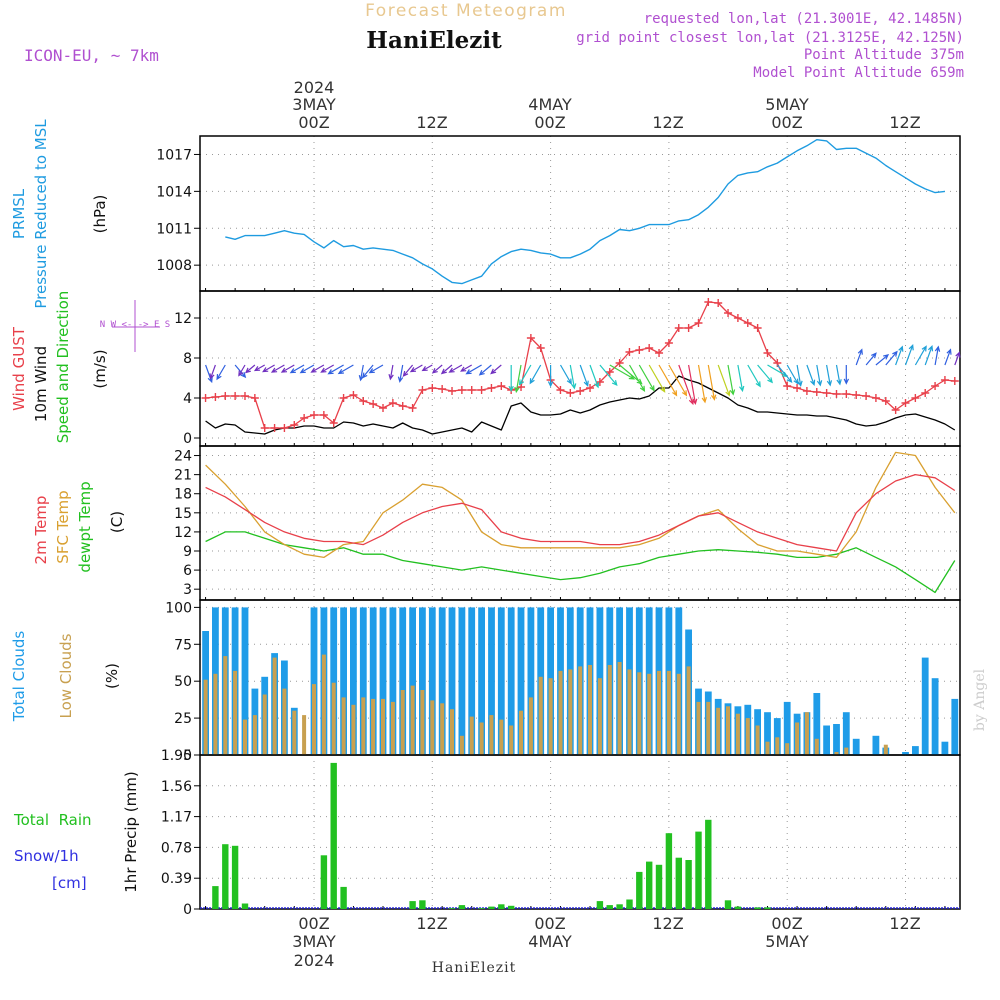 The width and height of the screenshot is (1000, 1000). Describe the element at coordinates (91, 55) in the screenshot. I see `model-label: ICON-EU, ~ 7km` at that location.